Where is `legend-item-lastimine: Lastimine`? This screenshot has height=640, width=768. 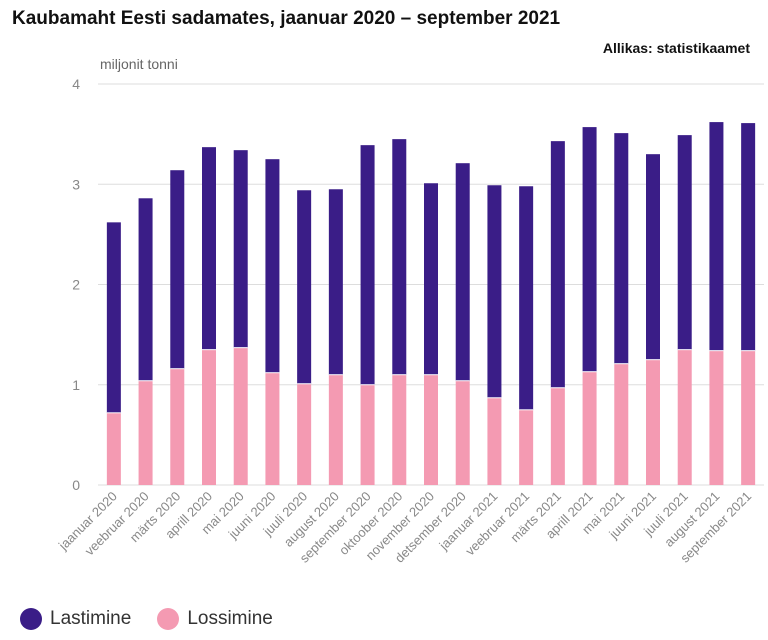 legend-item-lastimine: Lastimine is located at coordinates (75, 619).